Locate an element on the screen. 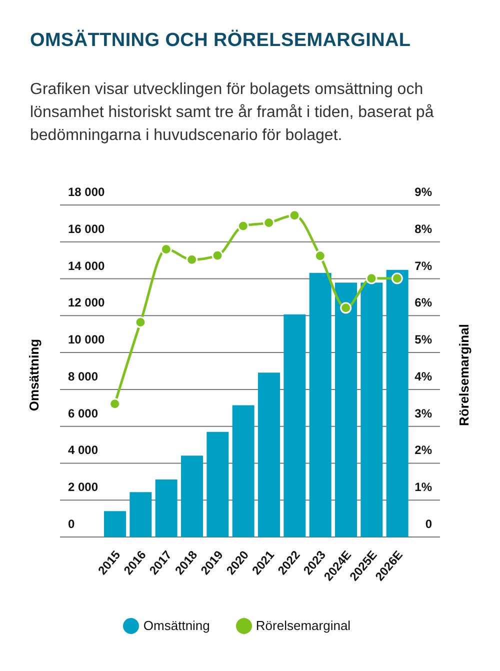 Image resolution: width=500 pixels, height=671 pixels. y-tick-label: 18 000 is located at coordinates (87, 192).